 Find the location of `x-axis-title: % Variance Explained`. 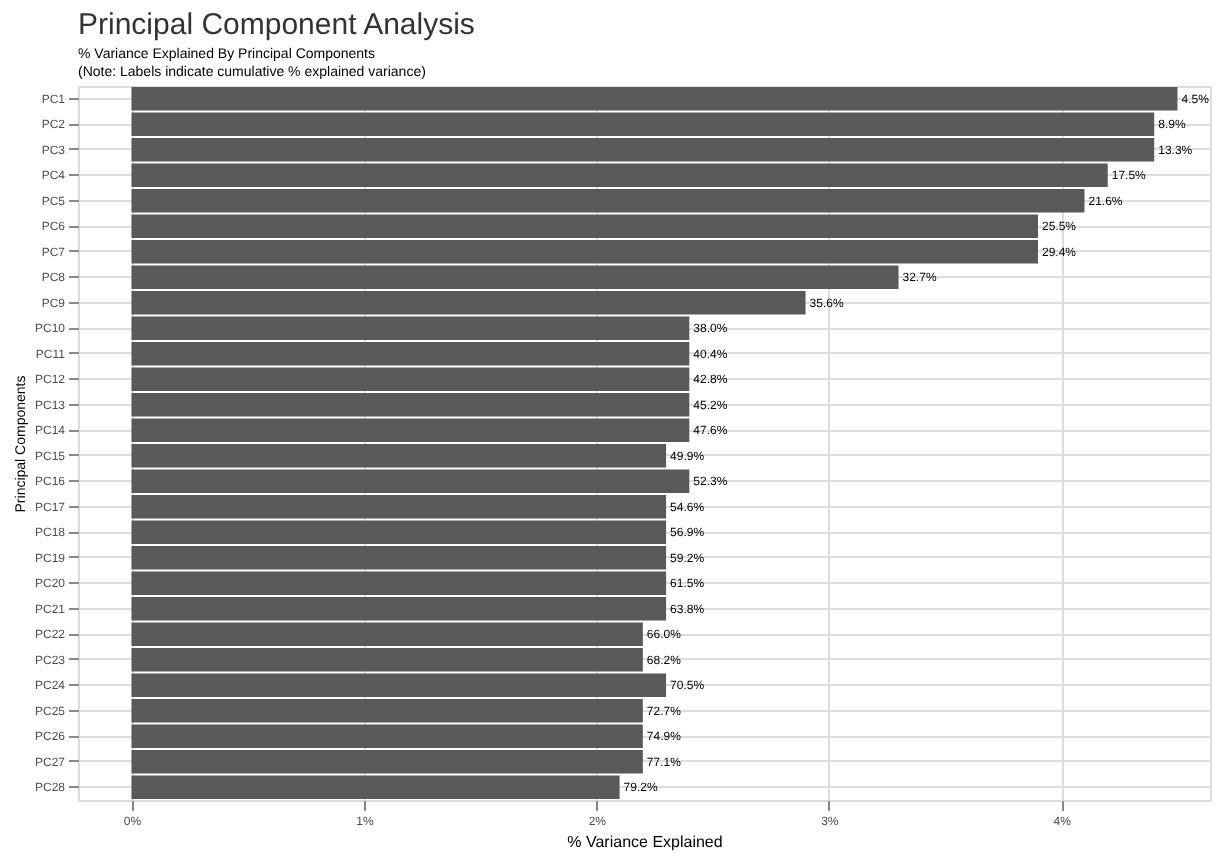

x-axis-title: % Variance Explained is located at coordinates (645, 842).